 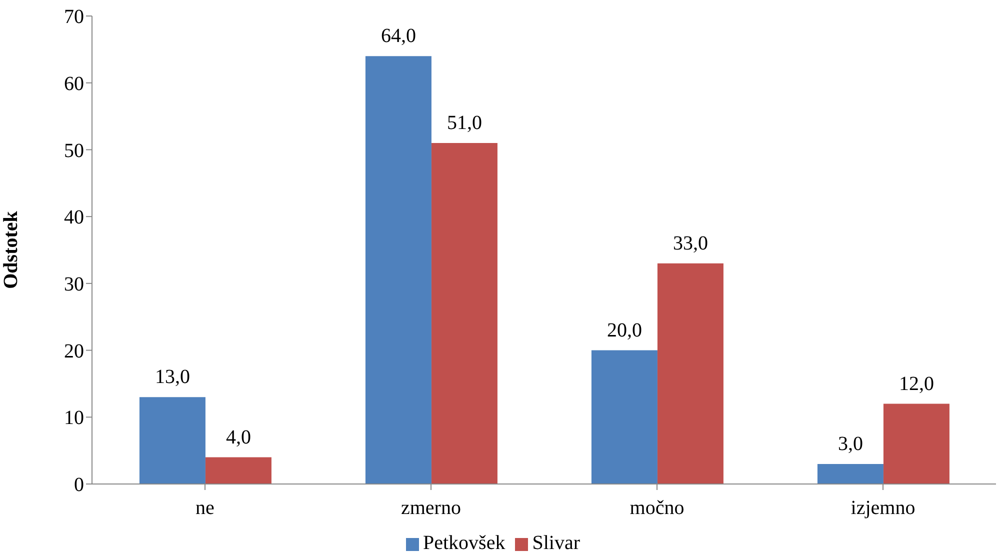 I want to click on data-label: 33,0, so click(x=690, y=243).